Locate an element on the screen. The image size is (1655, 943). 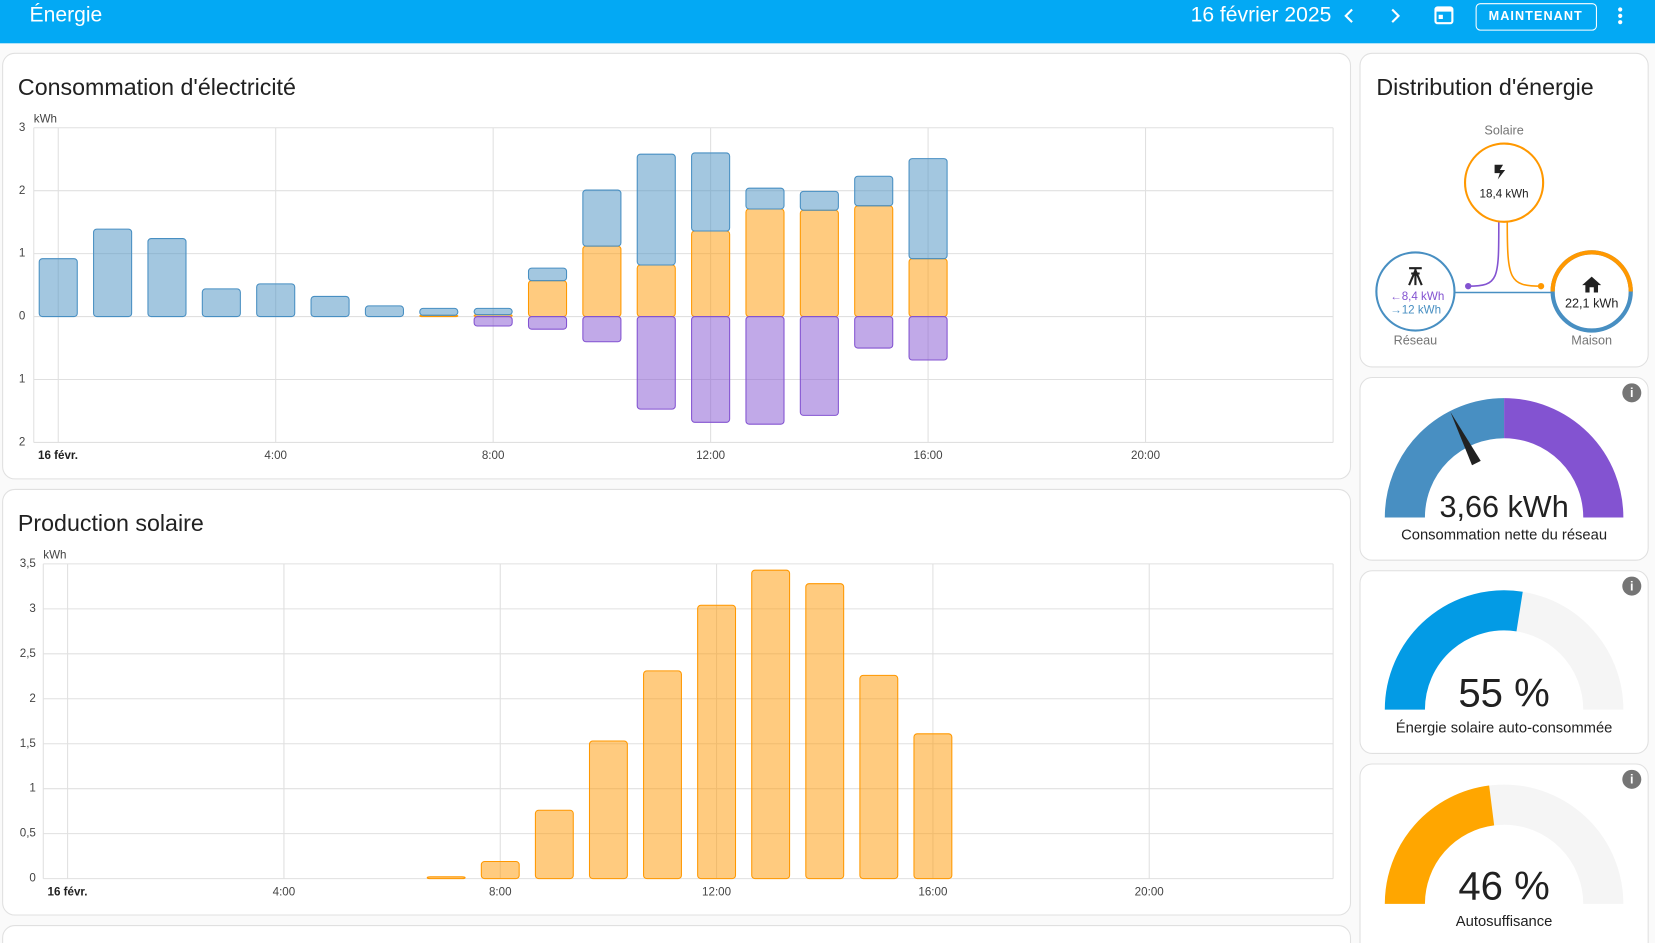
gauge-value: 55 % is located at coordinates (1503, 693).